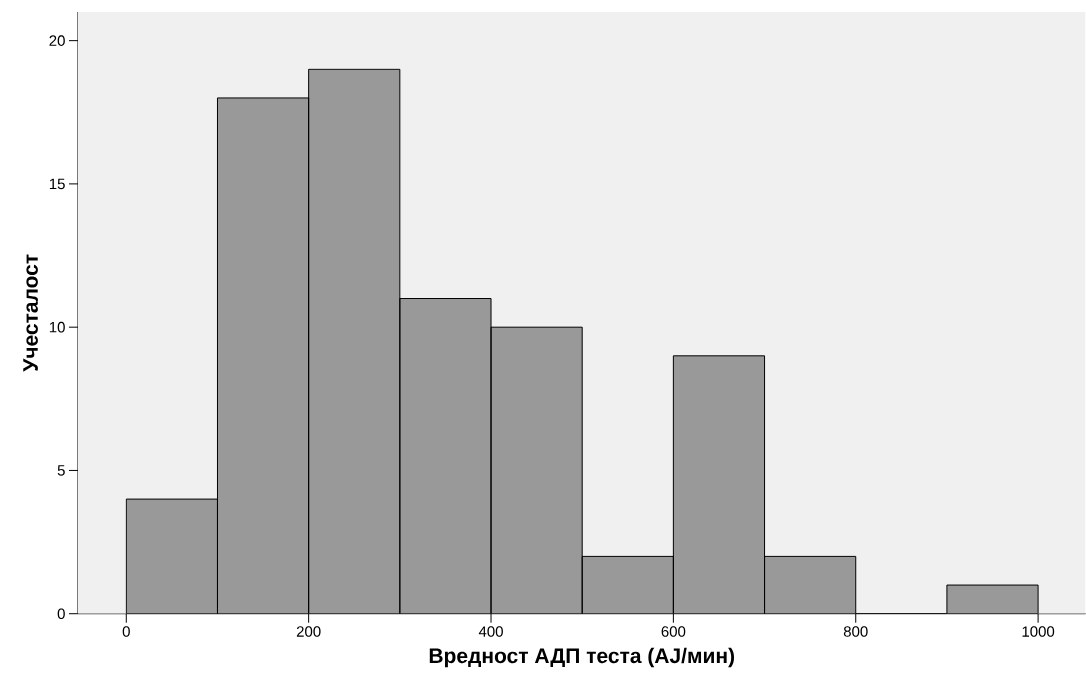 The height and width of the screenshot is (698, 1086). What do you see at coordinates (30, 313) in the screenshot?
I see `y-axis-title: Учесталост` at bounding box center [30, 313].